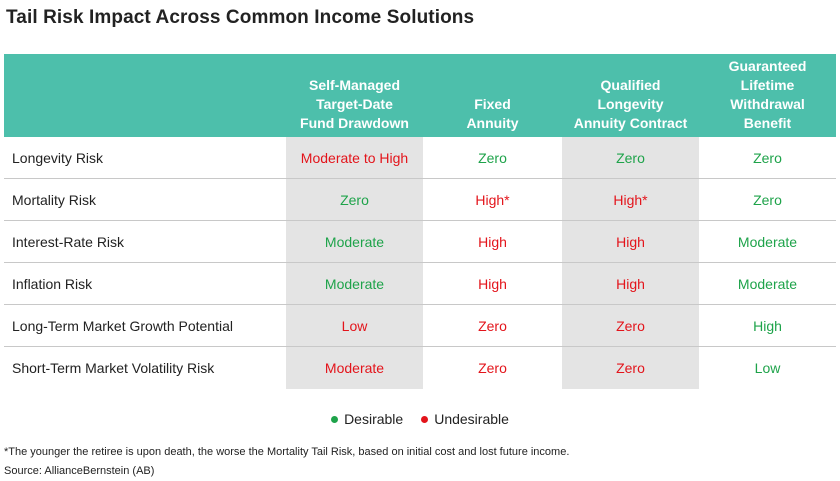 The width and height of the screenshot is (840, 481). Describe the element at coordinates (420, 419) in the screenshot. I see `legend: Desirable Undesirable` at that location.